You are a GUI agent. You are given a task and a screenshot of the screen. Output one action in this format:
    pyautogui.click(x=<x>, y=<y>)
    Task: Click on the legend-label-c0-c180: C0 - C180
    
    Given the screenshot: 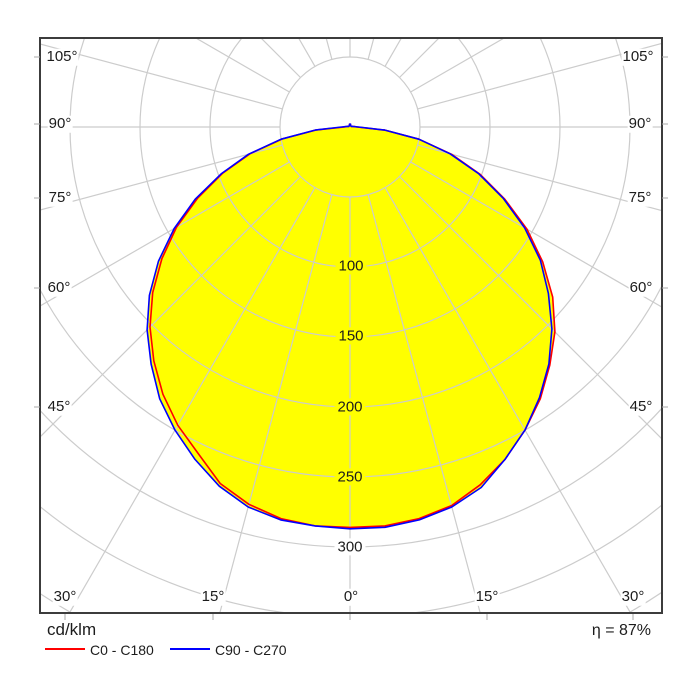 What is the action you would take?
    pyautogui.click(x=122, y=650)
    